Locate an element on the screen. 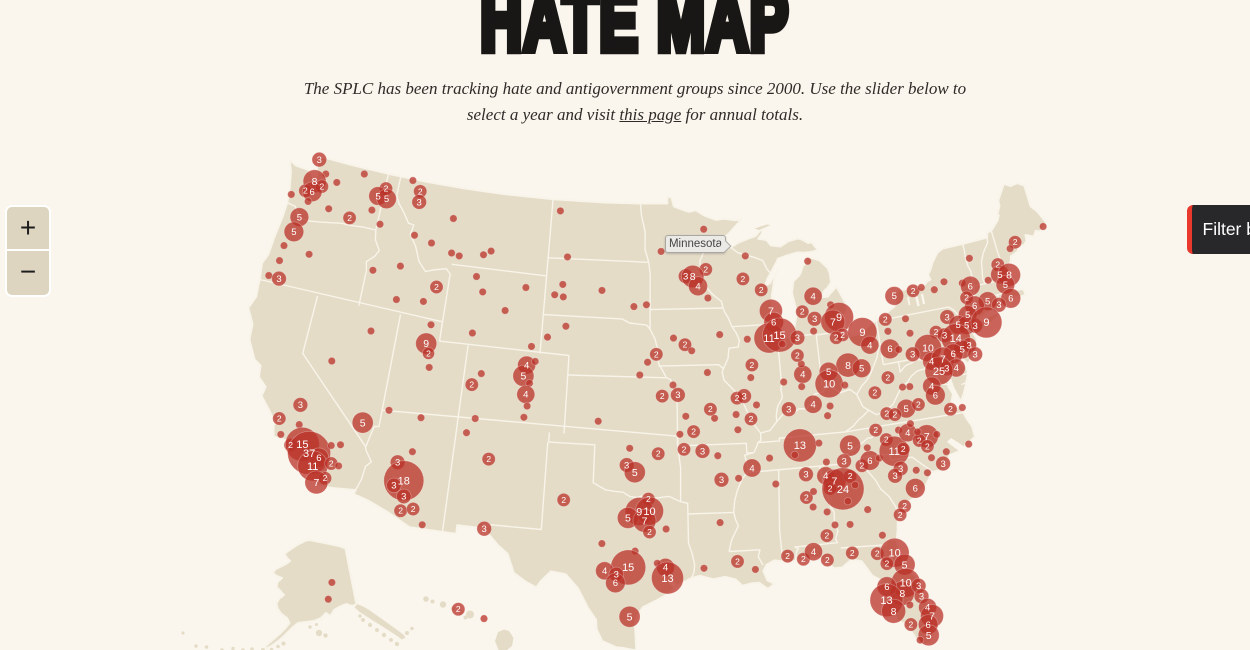 The width and height of the screenshot is (1250, 650). svg-text: 37 is located at coordinates (309, 454).